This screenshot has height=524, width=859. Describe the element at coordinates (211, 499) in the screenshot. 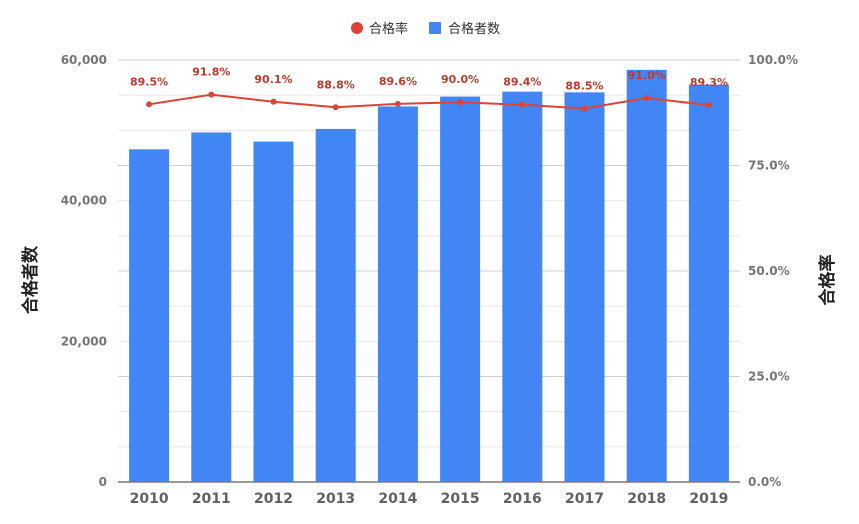

I see `x-tick-label: 2011` at that location.